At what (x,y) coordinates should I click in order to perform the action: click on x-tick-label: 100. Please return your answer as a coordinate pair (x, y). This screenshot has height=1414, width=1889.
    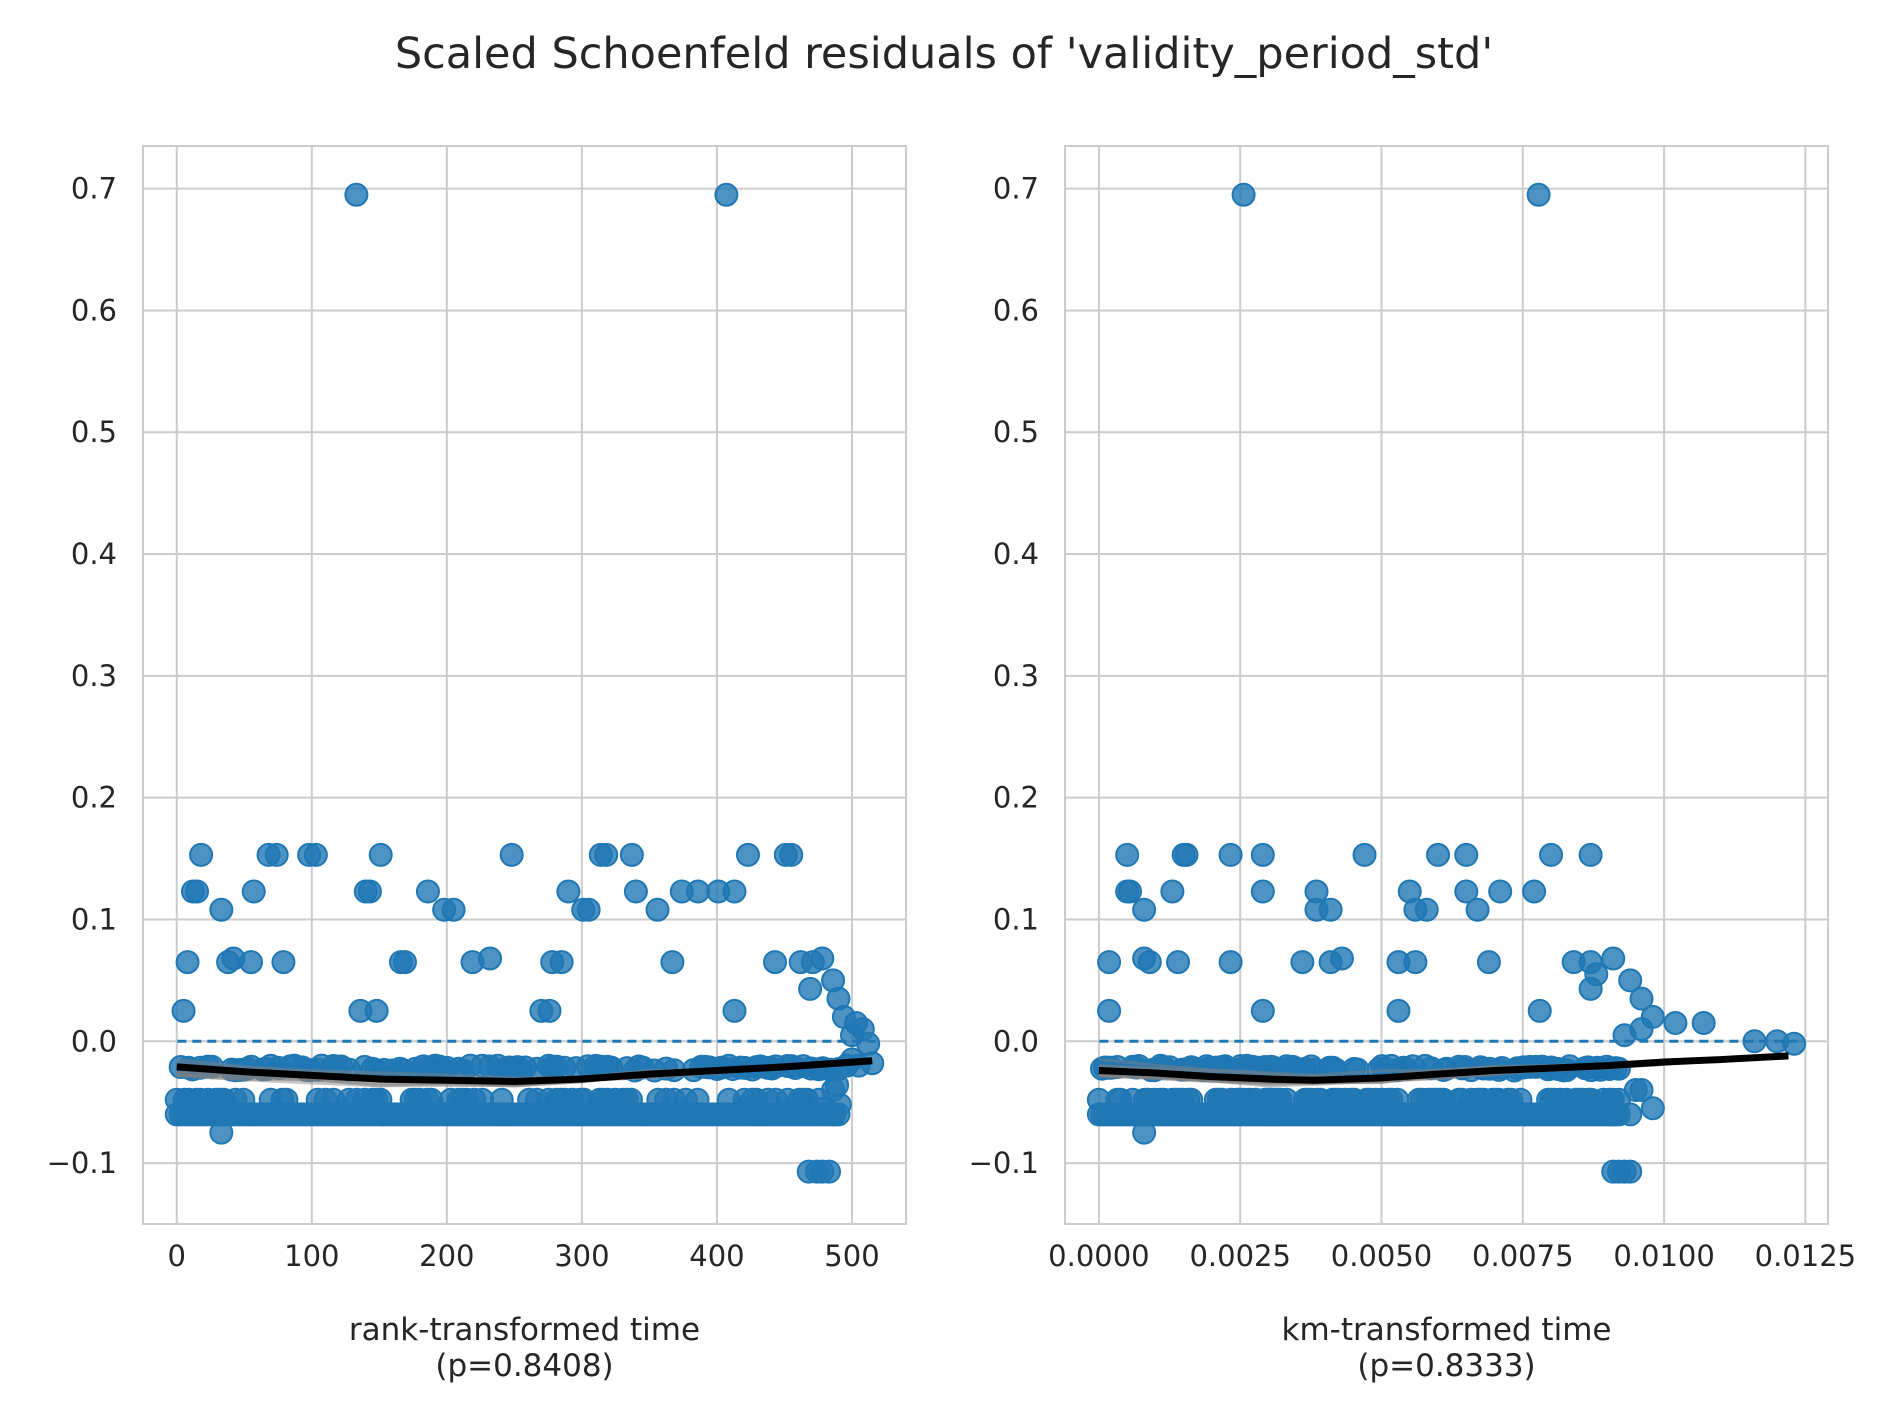
    Looking at the image, I should click on (311, 1256).